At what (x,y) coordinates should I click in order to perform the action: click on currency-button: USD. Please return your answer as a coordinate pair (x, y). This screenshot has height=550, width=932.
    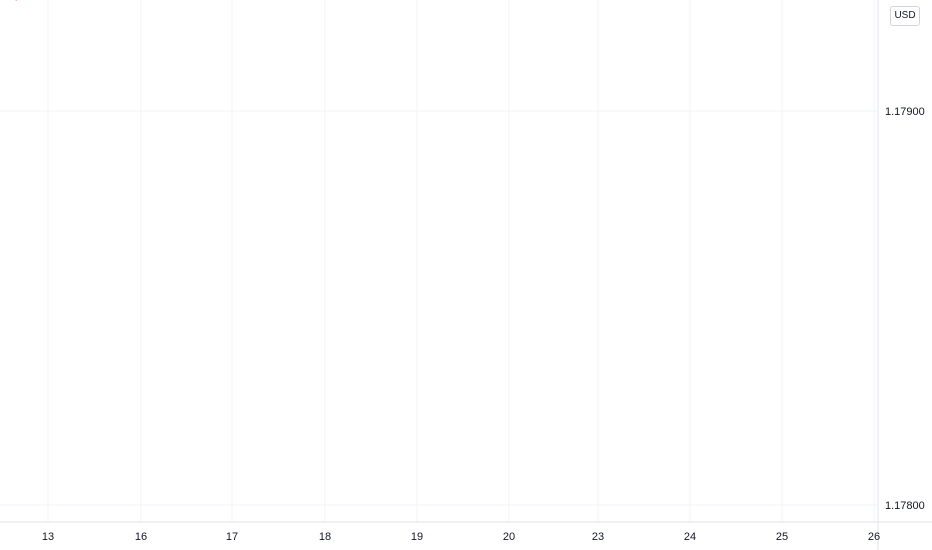
    Looking at the image, I should click on (905, 16).